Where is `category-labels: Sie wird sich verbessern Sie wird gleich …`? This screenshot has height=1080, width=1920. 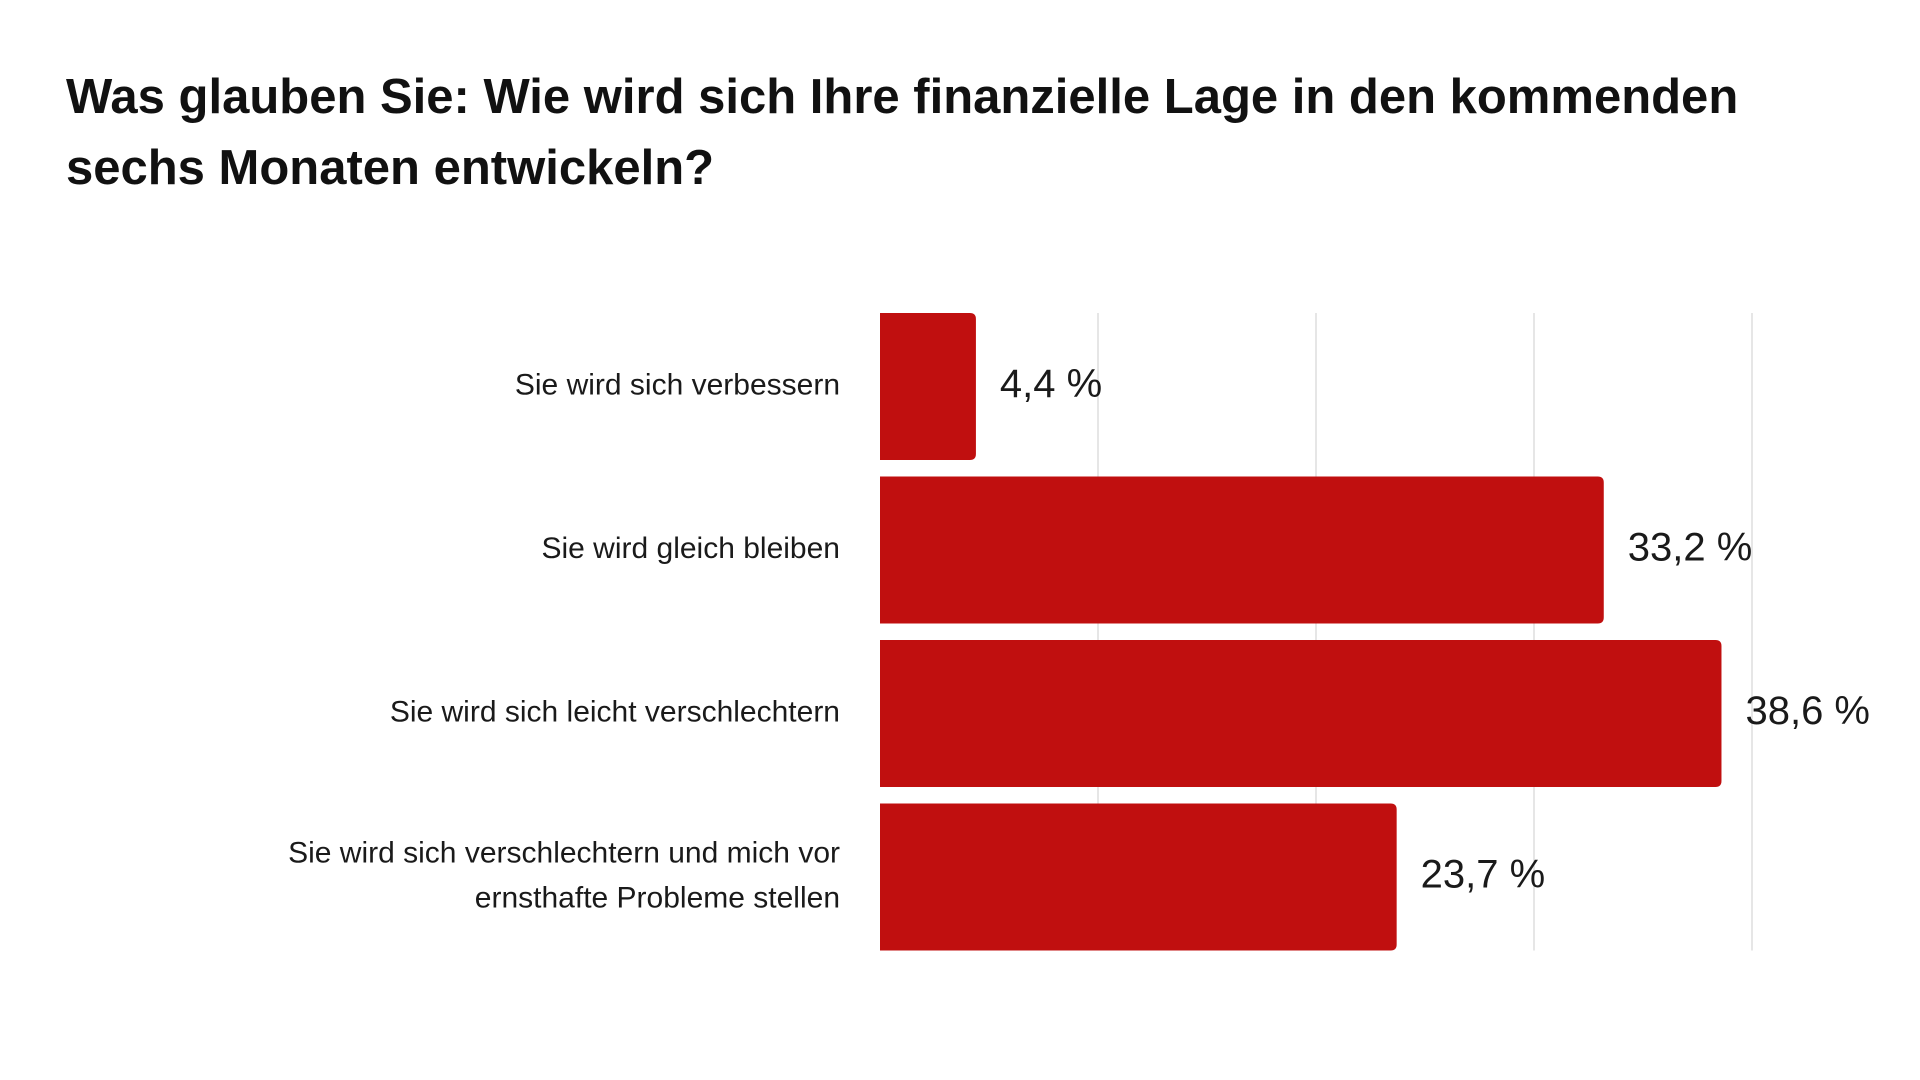 category-labels: Sie wird sich verbessern Sie wird gleich … is located at coordinates (564, 641).